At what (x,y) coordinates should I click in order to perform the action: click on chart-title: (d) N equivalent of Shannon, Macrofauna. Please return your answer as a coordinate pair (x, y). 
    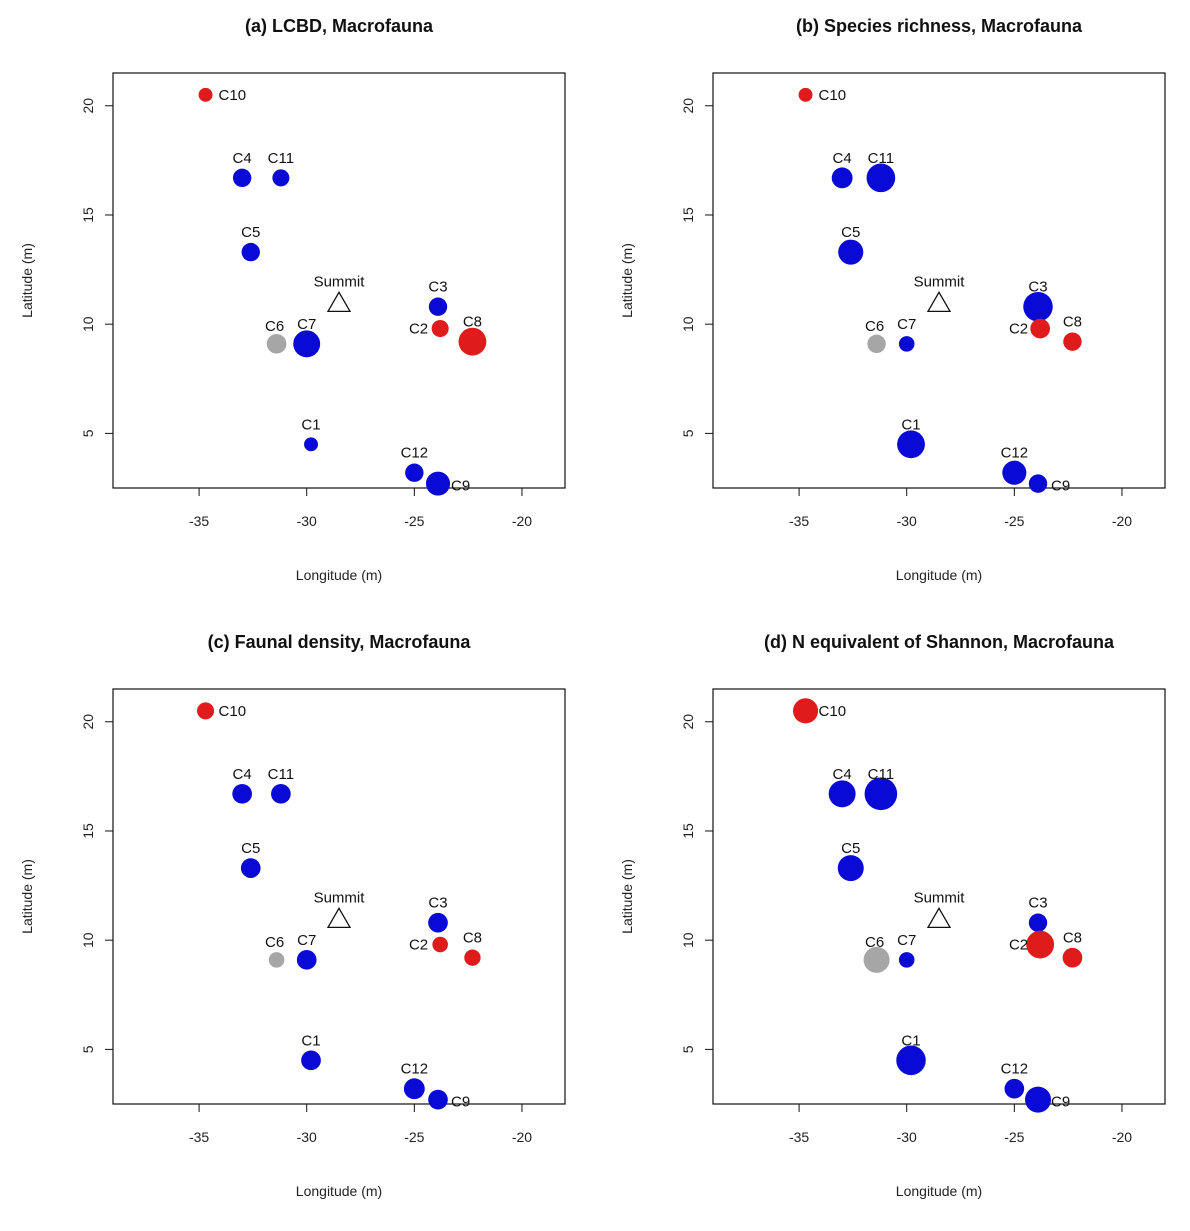
    Looking at the image, I should click on (939, 642).